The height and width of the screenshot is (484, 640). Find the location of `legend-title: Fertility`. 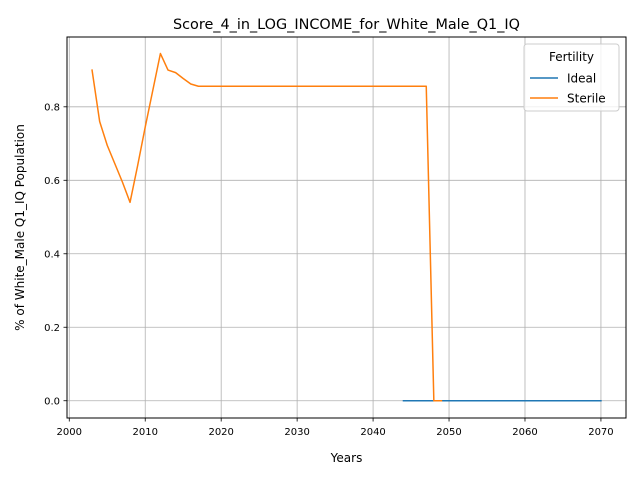

legend-title: Fertility is located at coordinates (571, 57).